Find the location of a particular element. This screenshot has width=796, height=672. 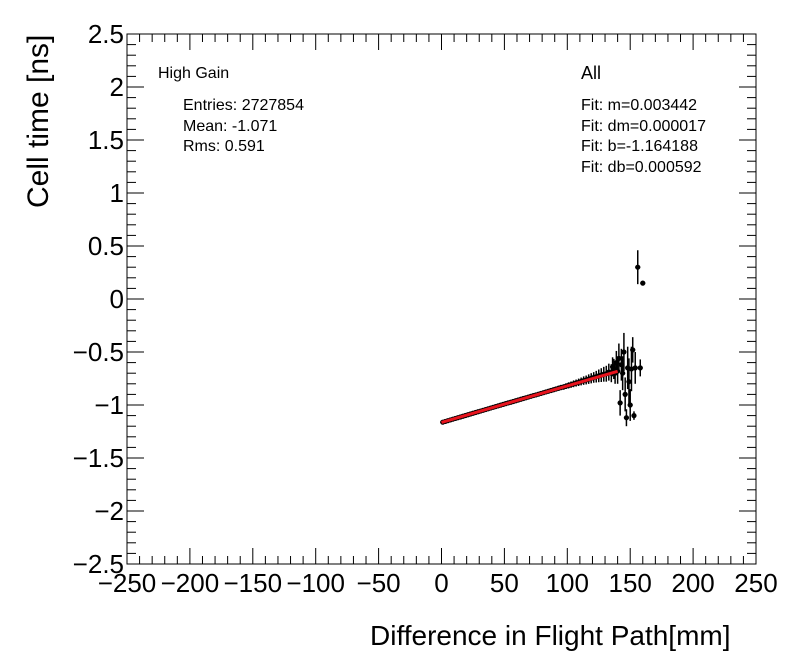

x-tick-label: 100 is located at coordinates (567, 583).